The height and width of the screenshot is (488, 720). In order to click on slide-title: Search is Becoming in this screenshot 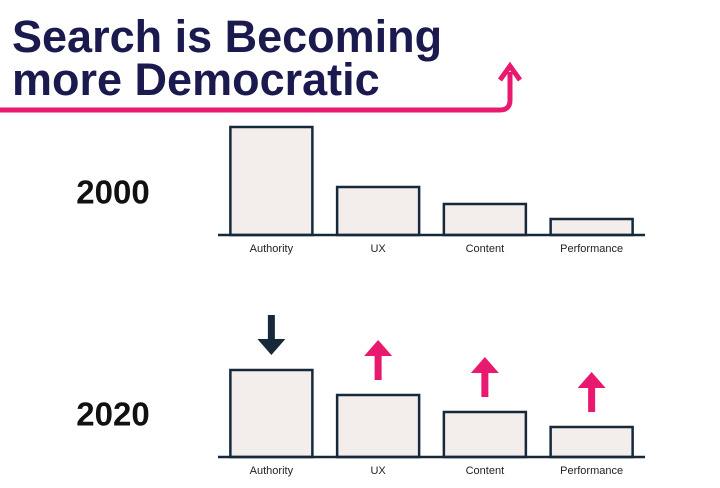, I will do `click(227, 36)`.